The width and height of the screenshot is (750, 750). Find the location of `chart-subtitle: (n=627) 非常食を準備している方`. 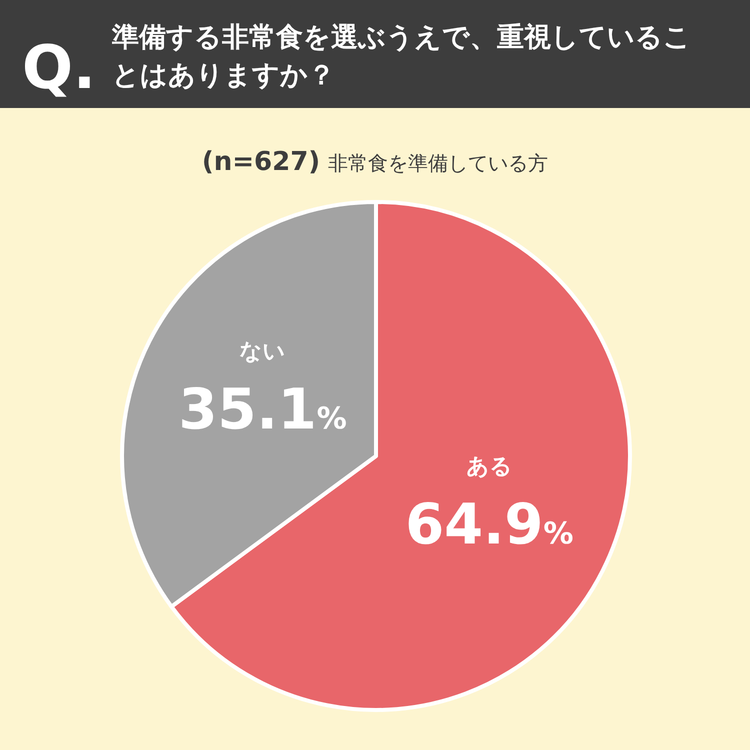

chart-subtitle: (n=627) 非常食を準備している方 is located at coordinates (375, 162).